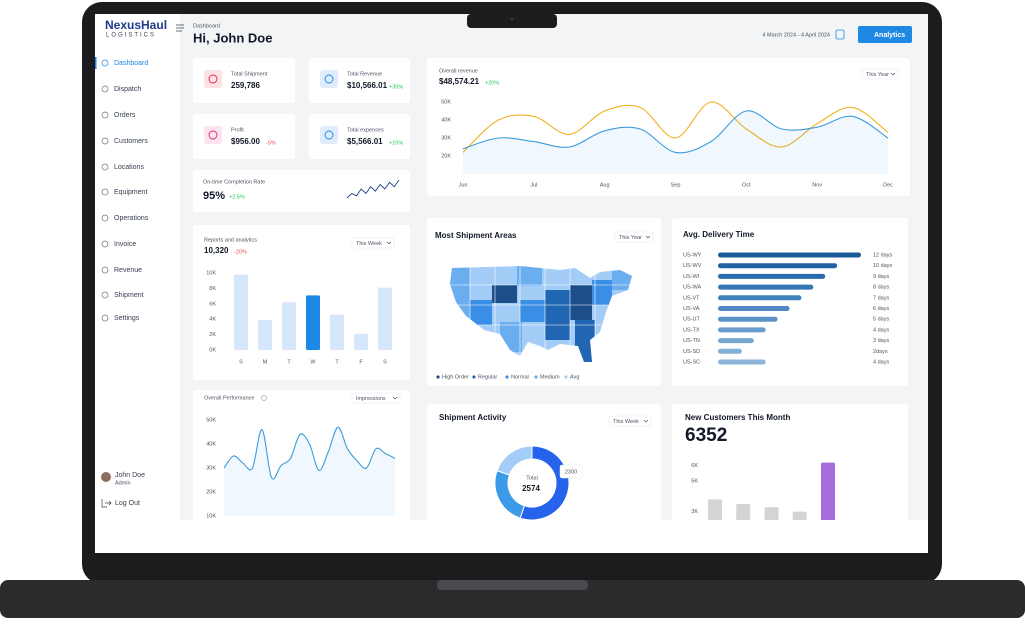  Describe the element at coordinates (706, 435) in the screenshot. I see `customers-value: 6352` at that location.